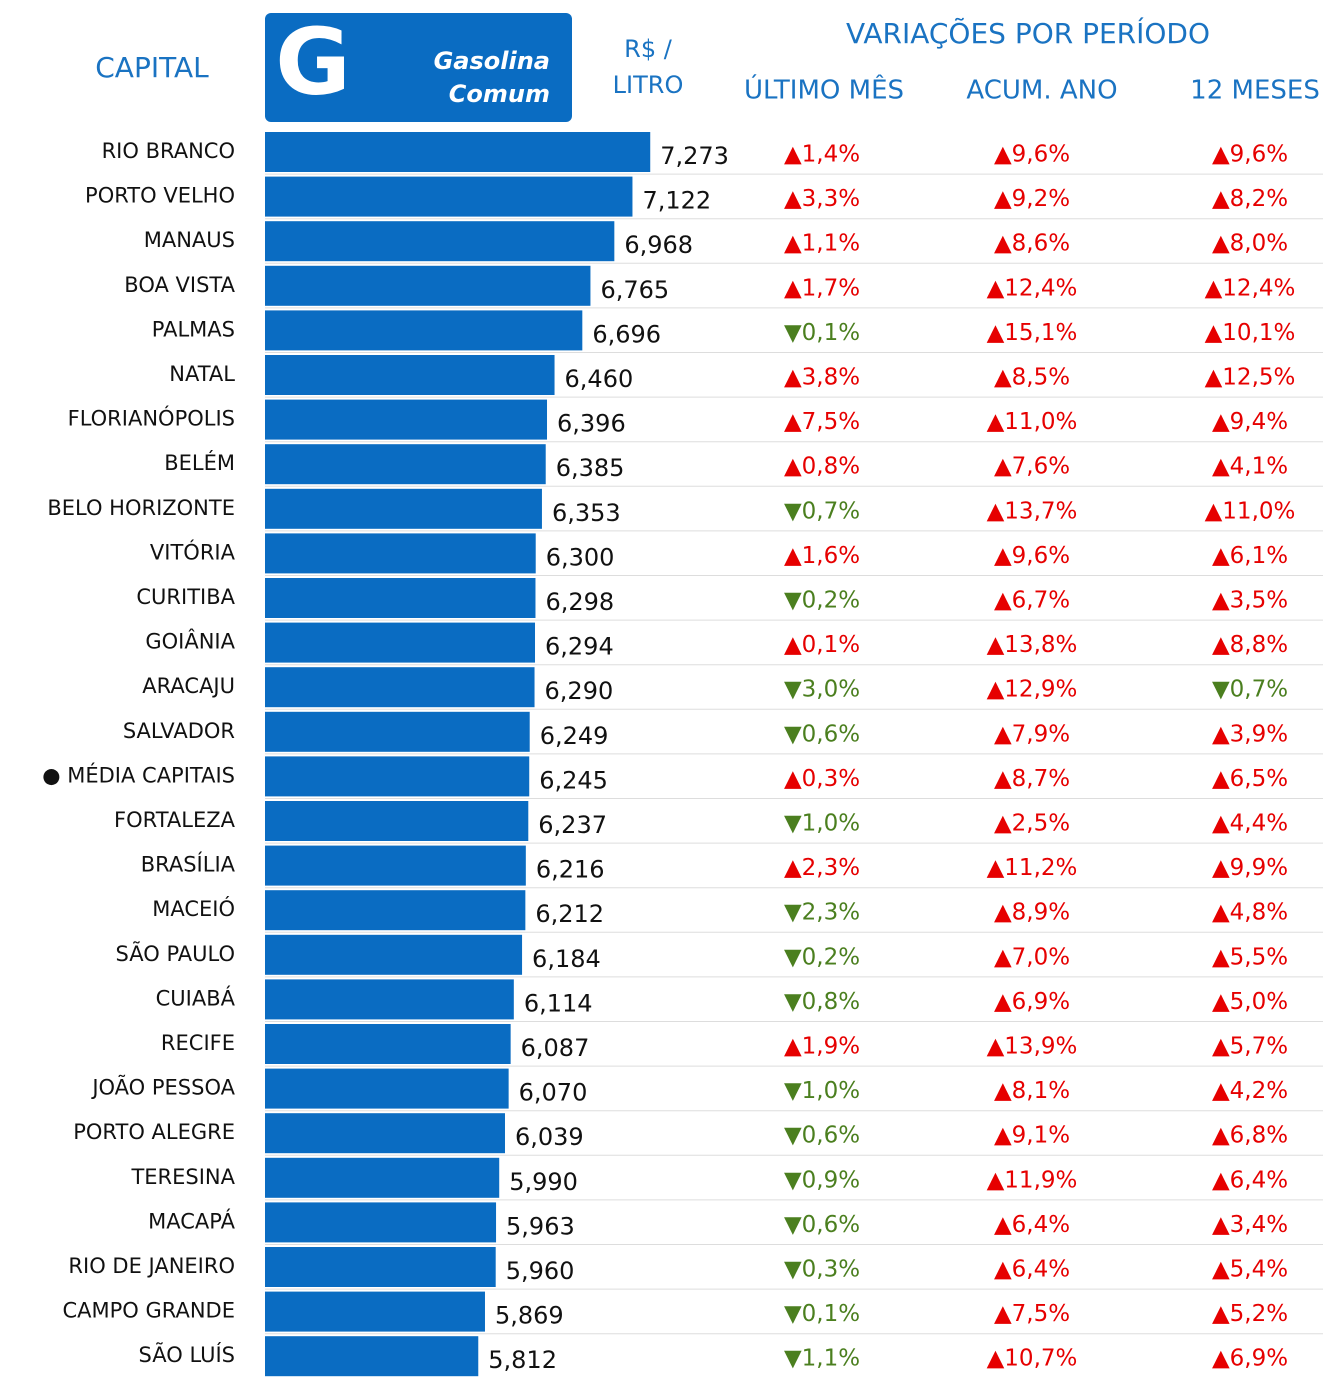 The width and height of the screenshot is (1323, 1377). Describe the element at coordinates (162, 1087) in the screenshot. I see `row-label: JOÃO PESSOA` at that location.